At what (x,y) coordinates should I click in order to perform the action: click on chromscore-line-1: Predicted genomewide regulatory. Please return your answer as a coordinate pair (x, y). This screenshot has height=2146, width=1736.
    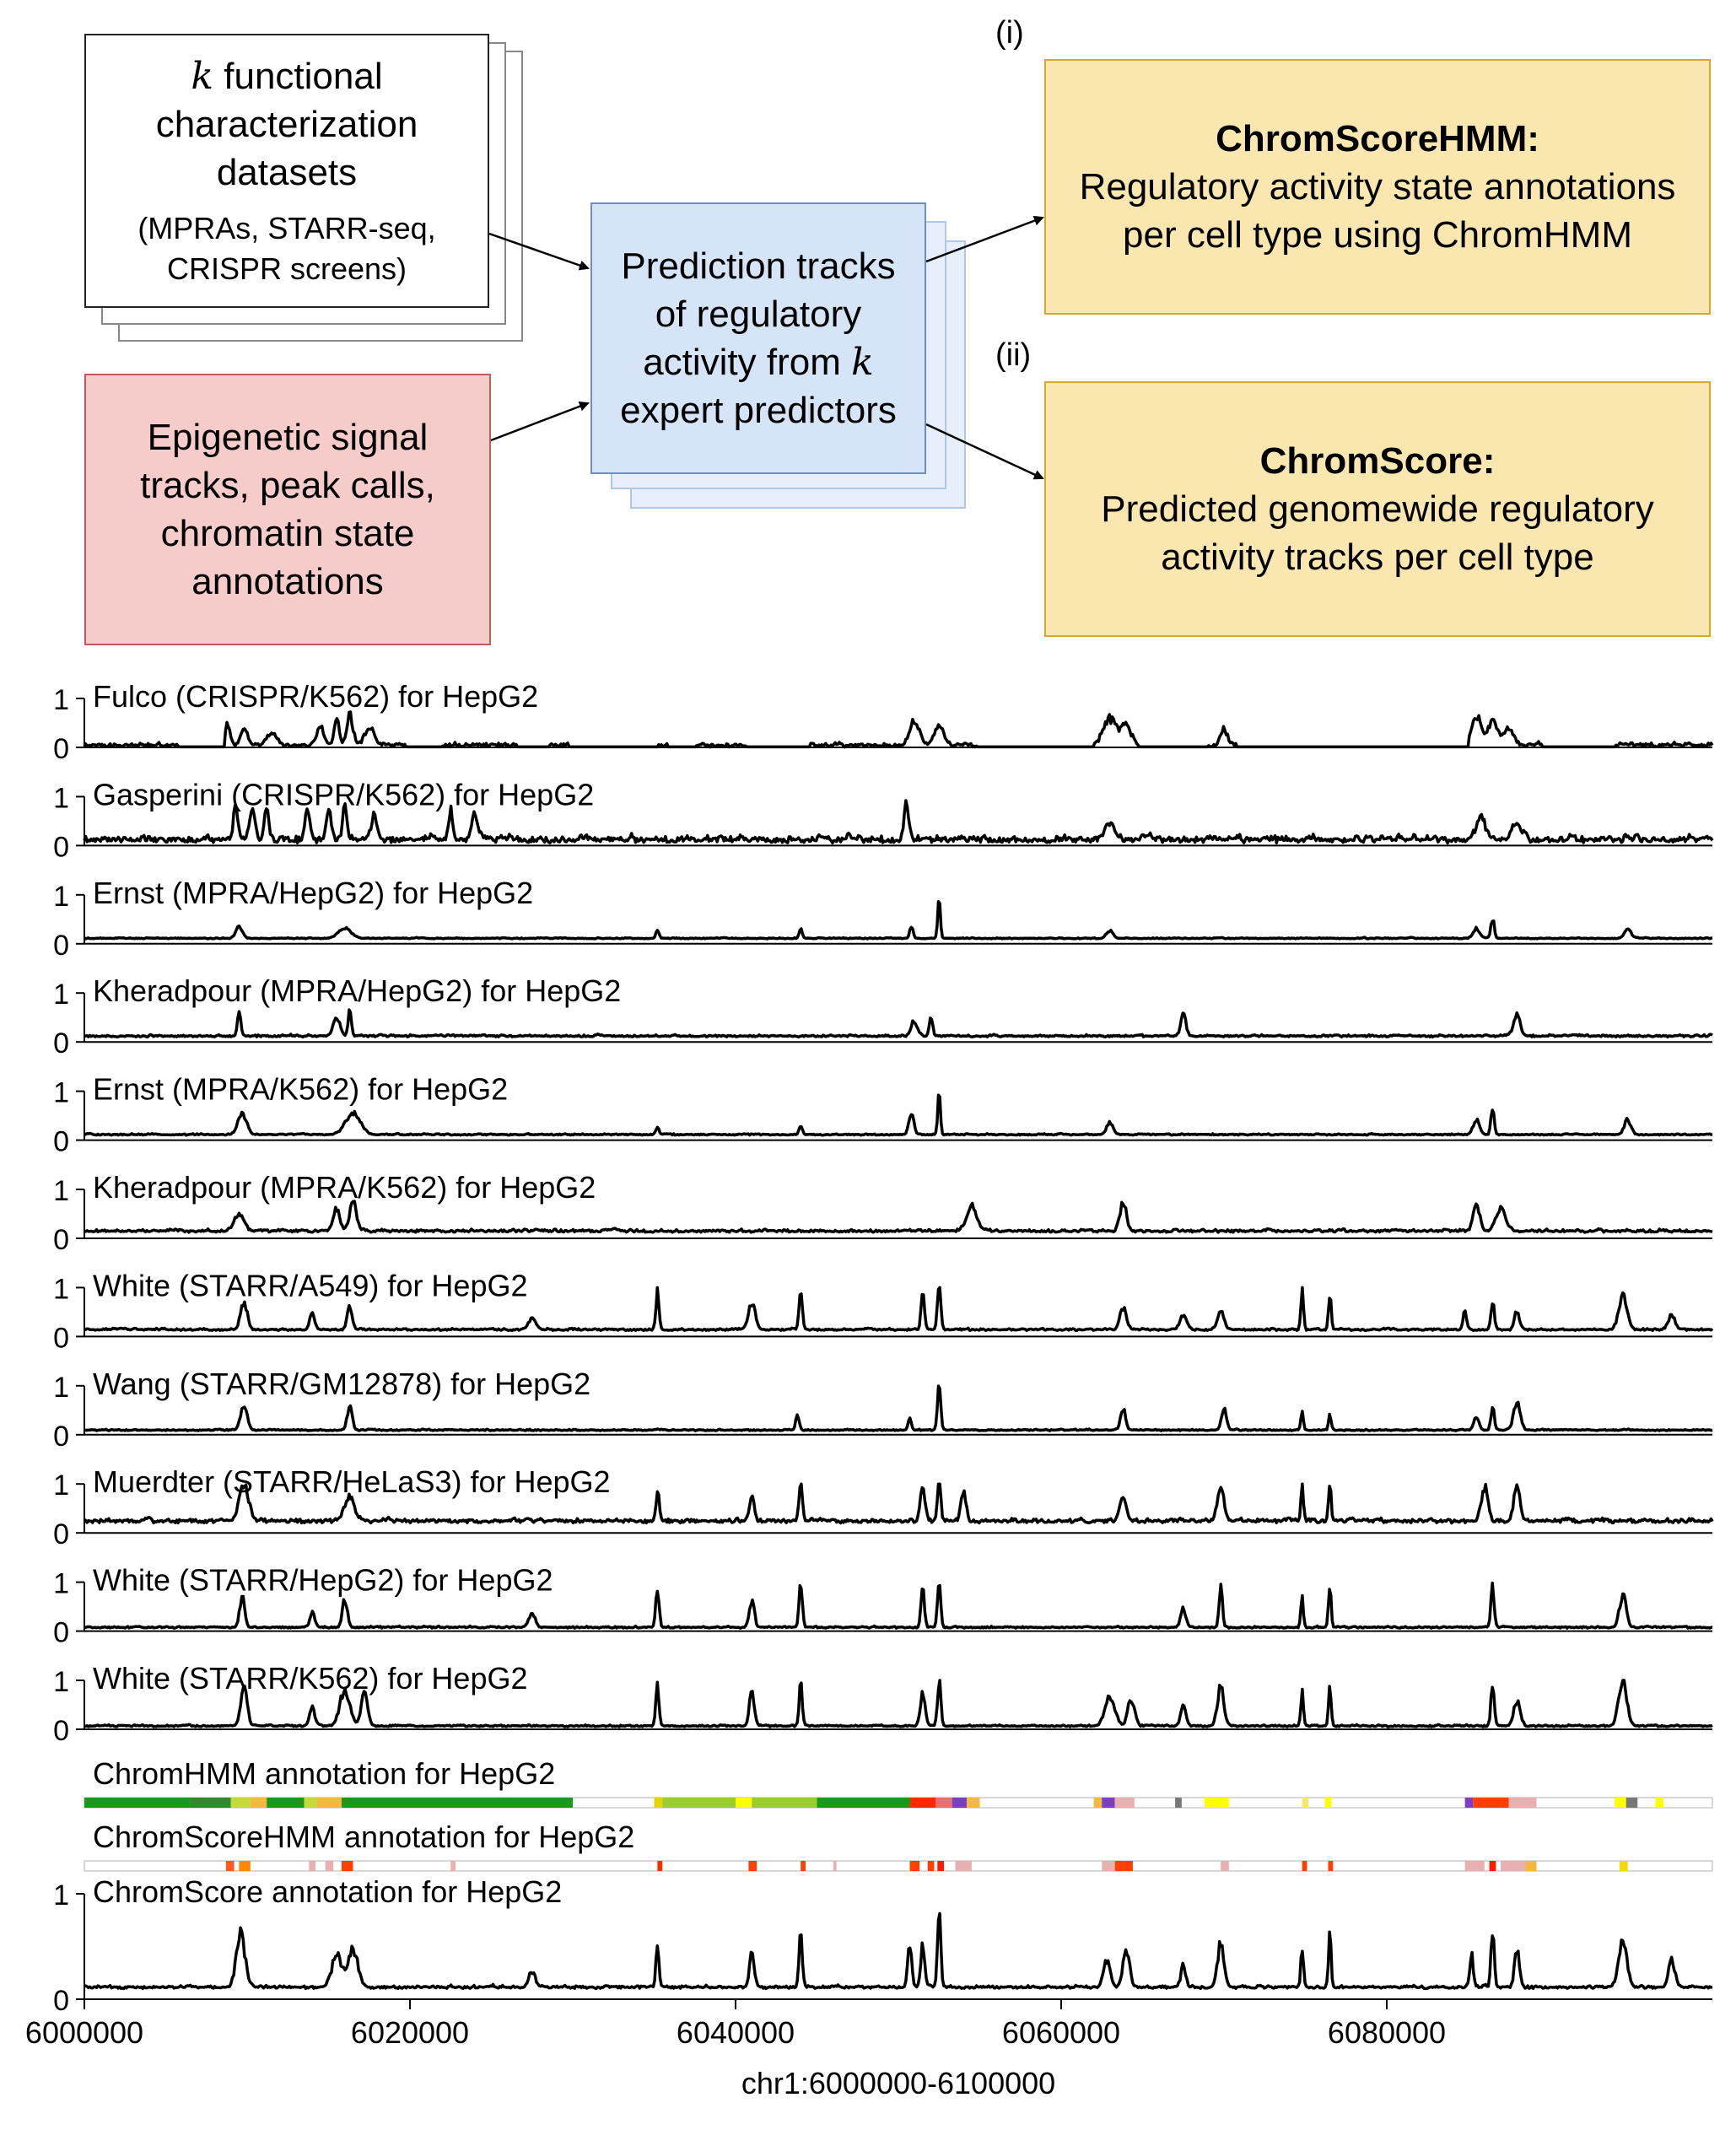
    Looking at the image, I should click on (1378, 509).